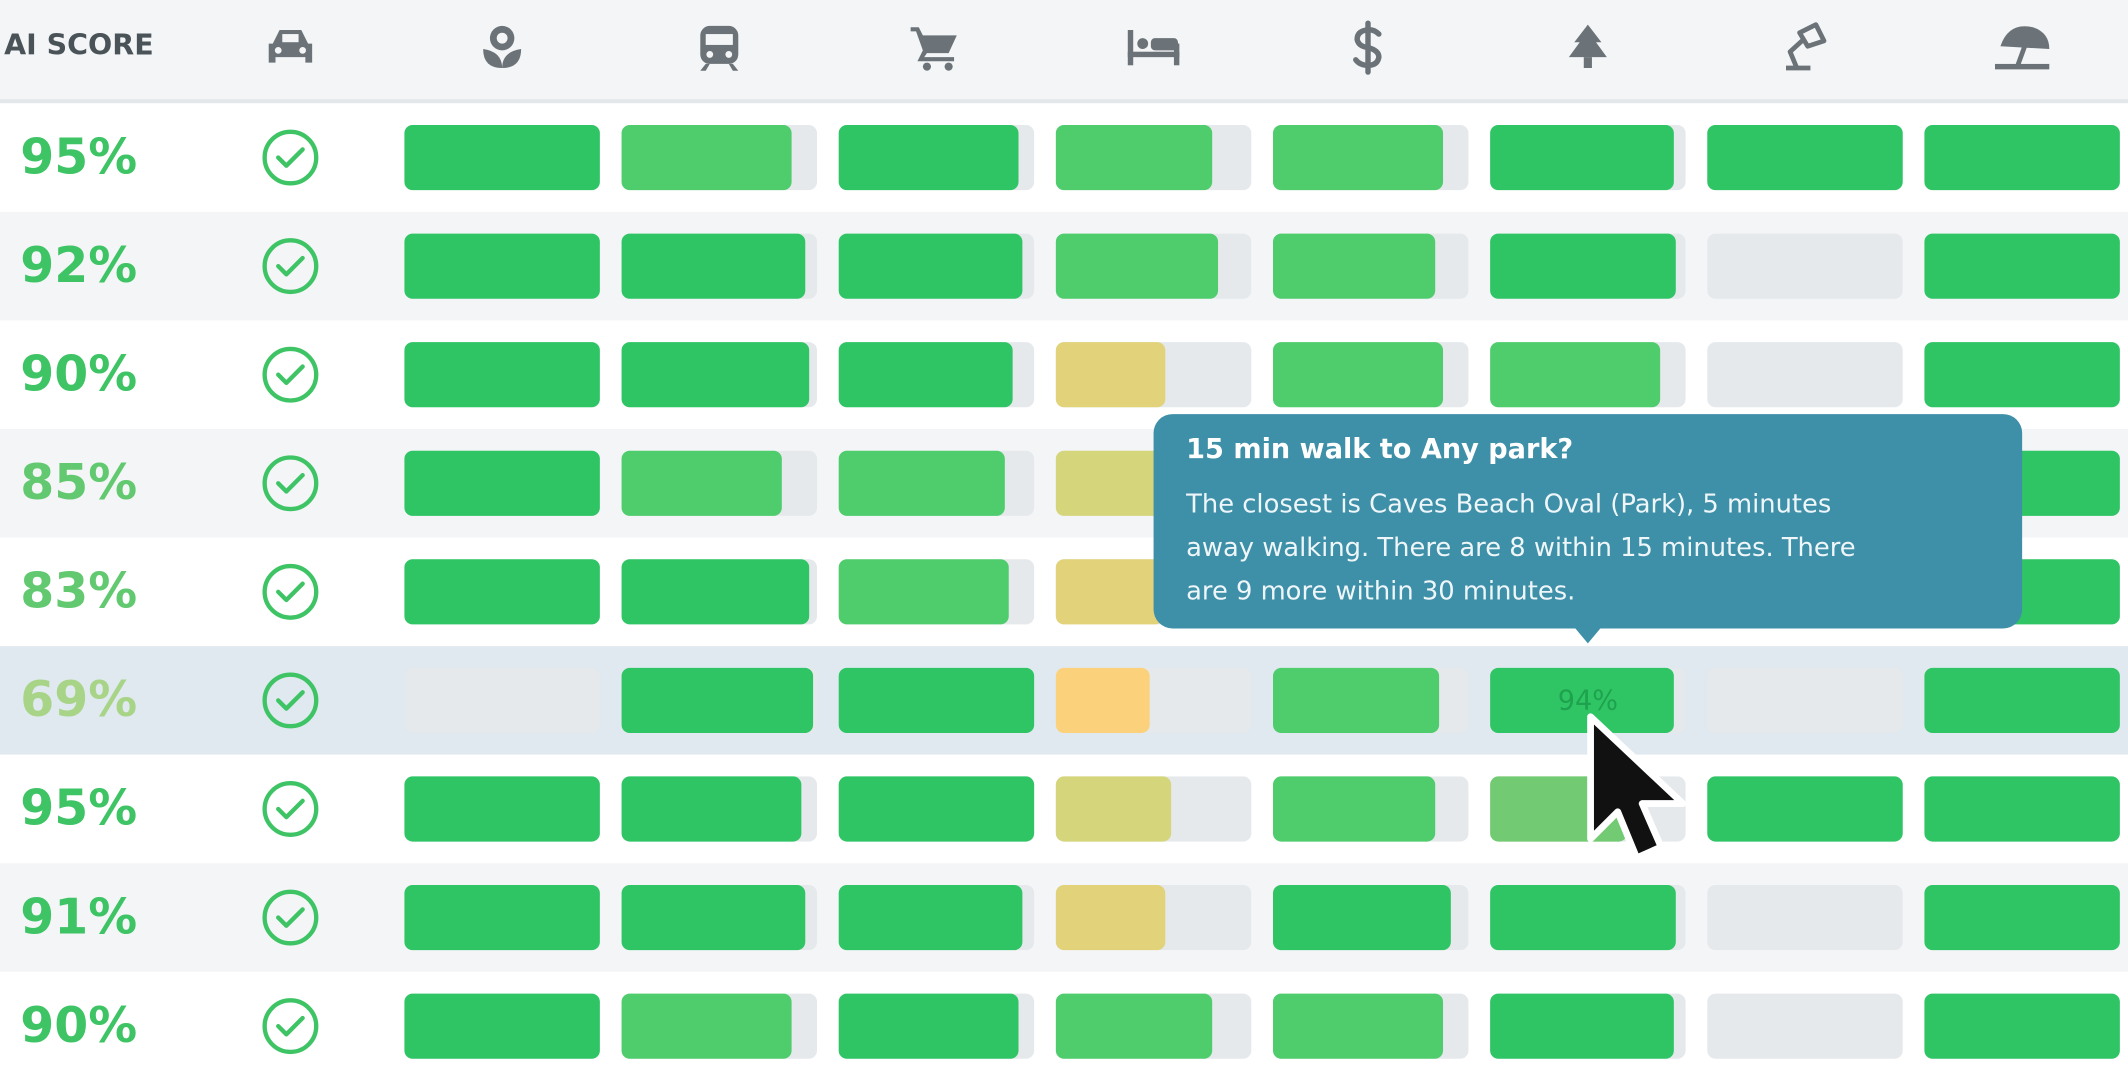 The height and width of the screenshot is (1086, 2128). Describe the element at coordinates (1588, 521) in the screenshot. I see `tooltip-box` at that location.